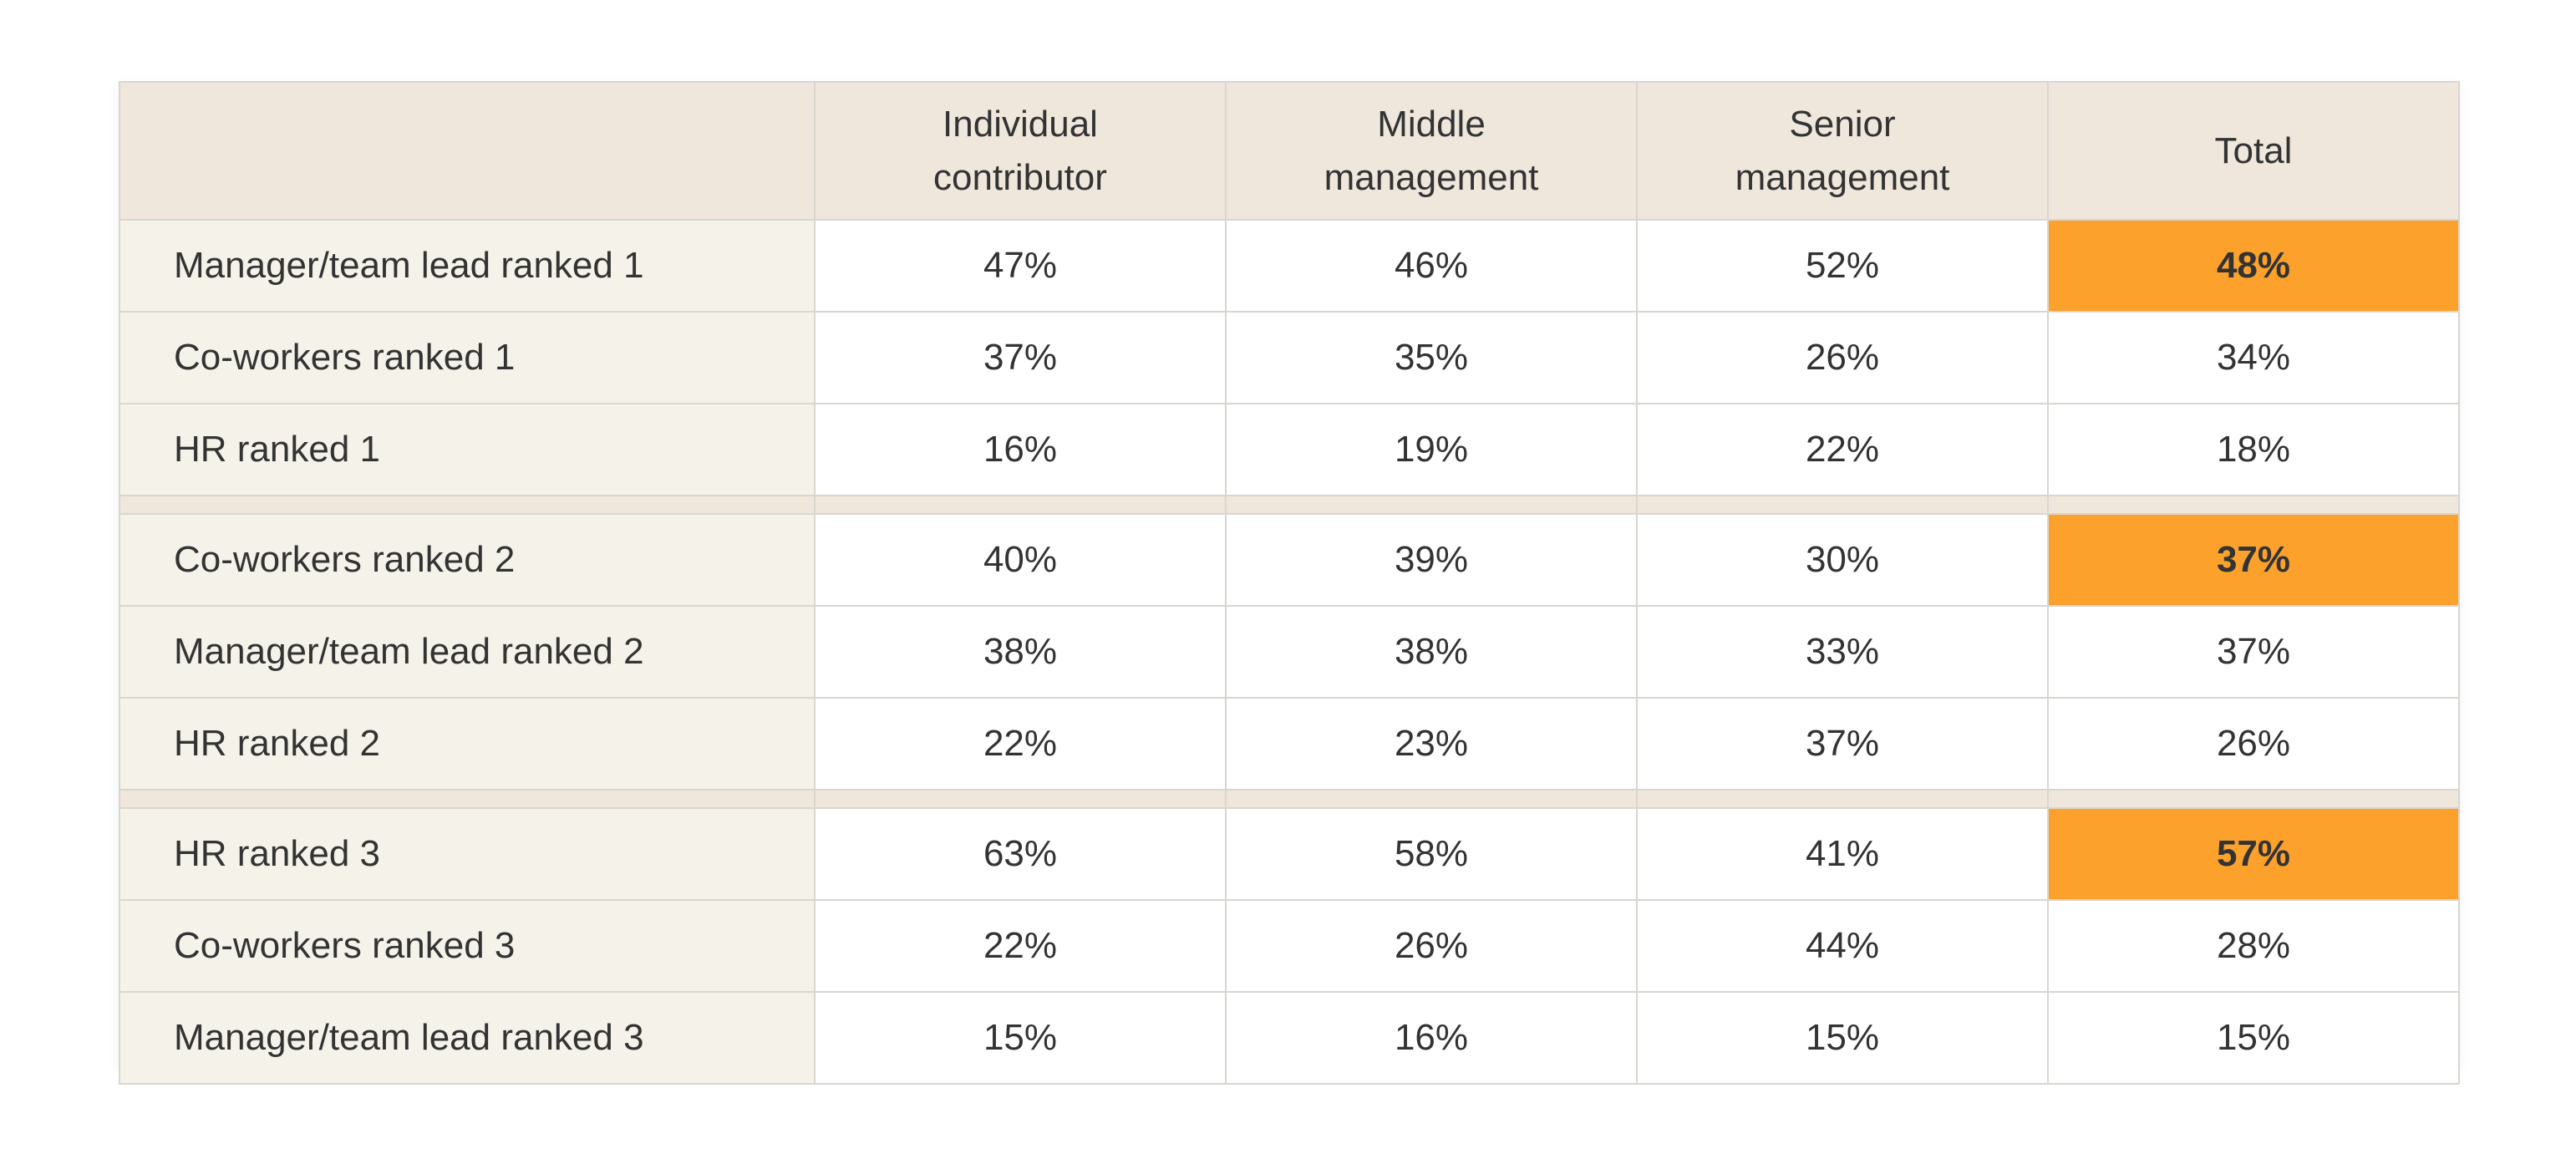  What do you see at coordinates (1020, 560) in the screenshot?
I see `value-cell: 40%` at bounding box center [1020, 560].